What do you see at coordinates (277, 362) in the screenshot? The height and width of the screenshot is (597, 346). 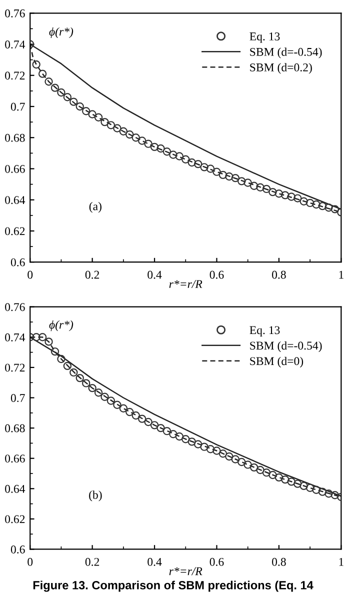 I see `legend-label: SBM (d=0)` at bounding box center [277, 362].